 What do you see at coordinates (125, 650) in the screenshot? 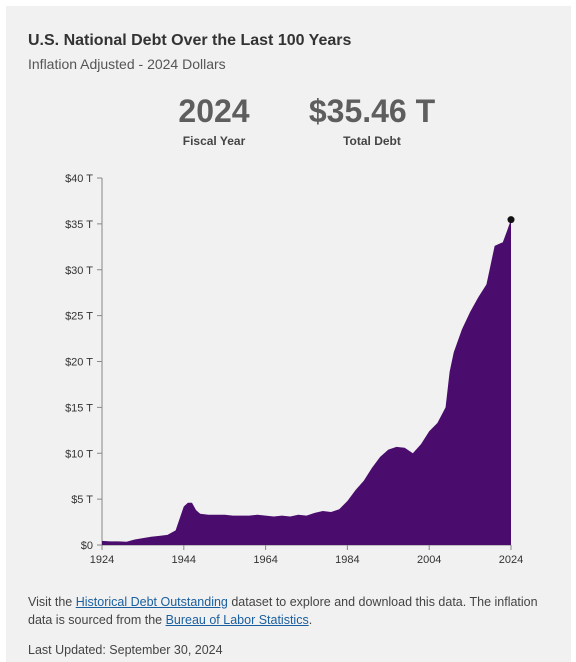
I see `last-updated: Last Updated: September 30, 2024` at bounding box center [125, 650].